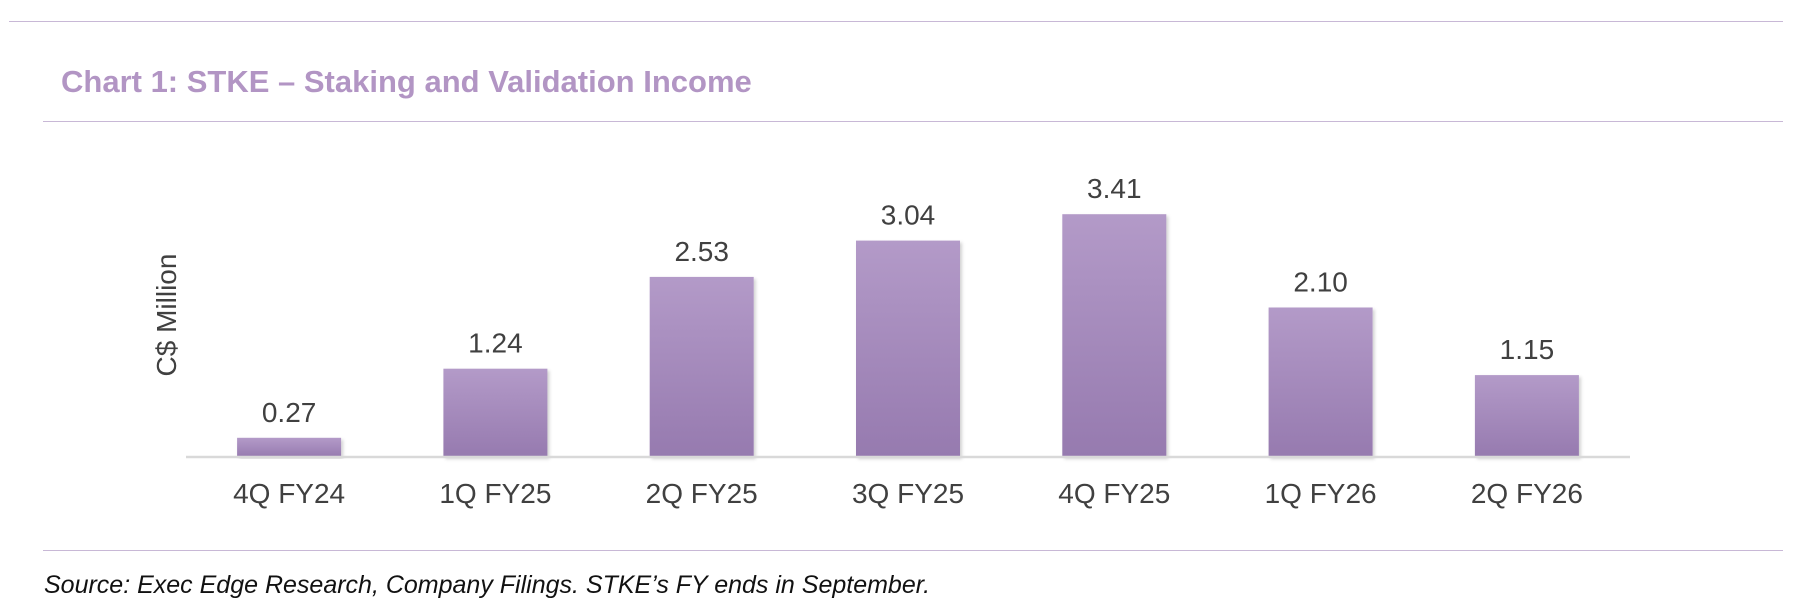 This screenshot has height=607, width=1797. What do you see at coordinates (289, 493) in the screenshot?
I see `category-label-0: 4Q FY24` at bounding box center [289, 493].